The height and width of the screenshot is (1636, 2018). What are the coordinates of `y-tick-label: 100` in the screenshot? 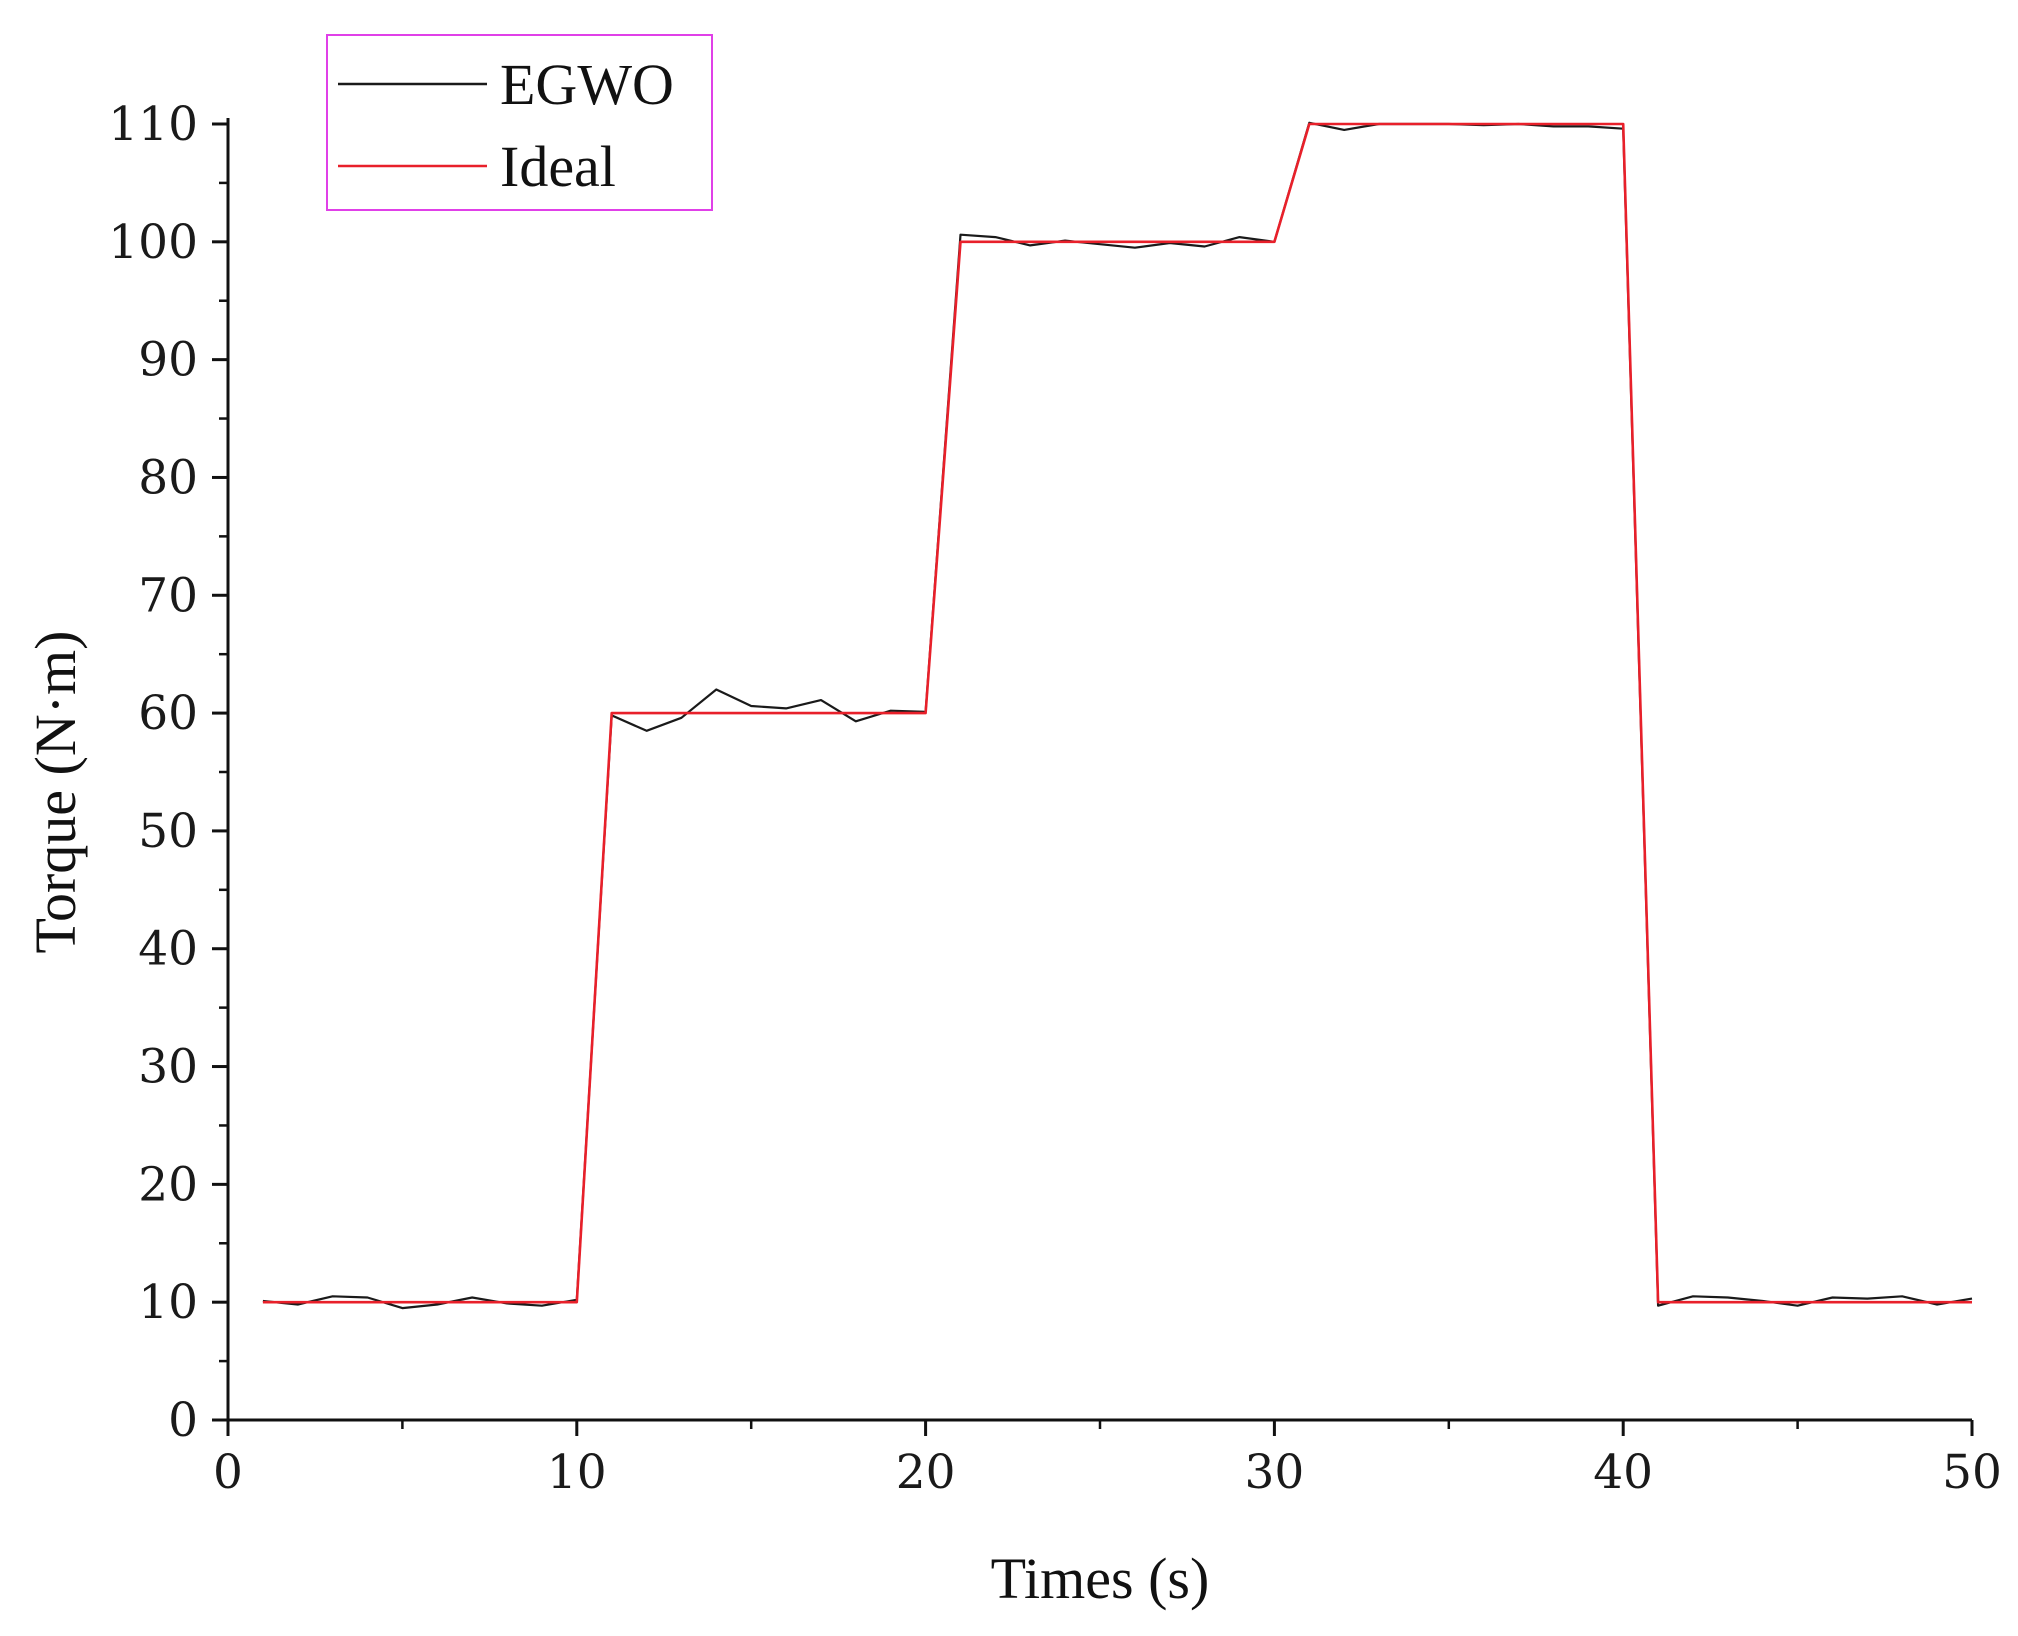 It's located at (153, 242).